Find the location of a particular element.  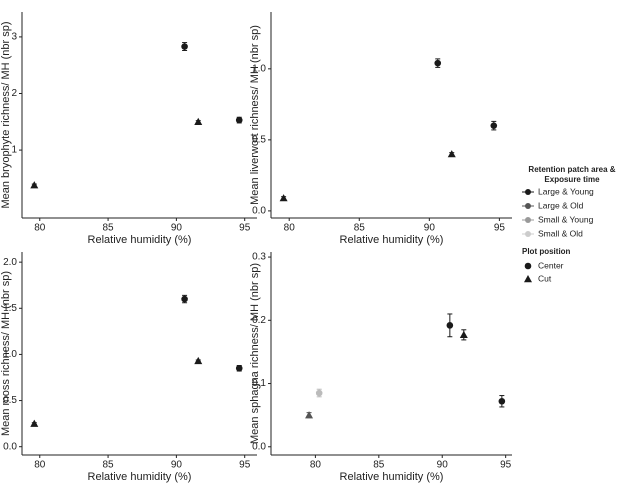

legend-subtitle: Exposure time is located at coordinates (572, 179).